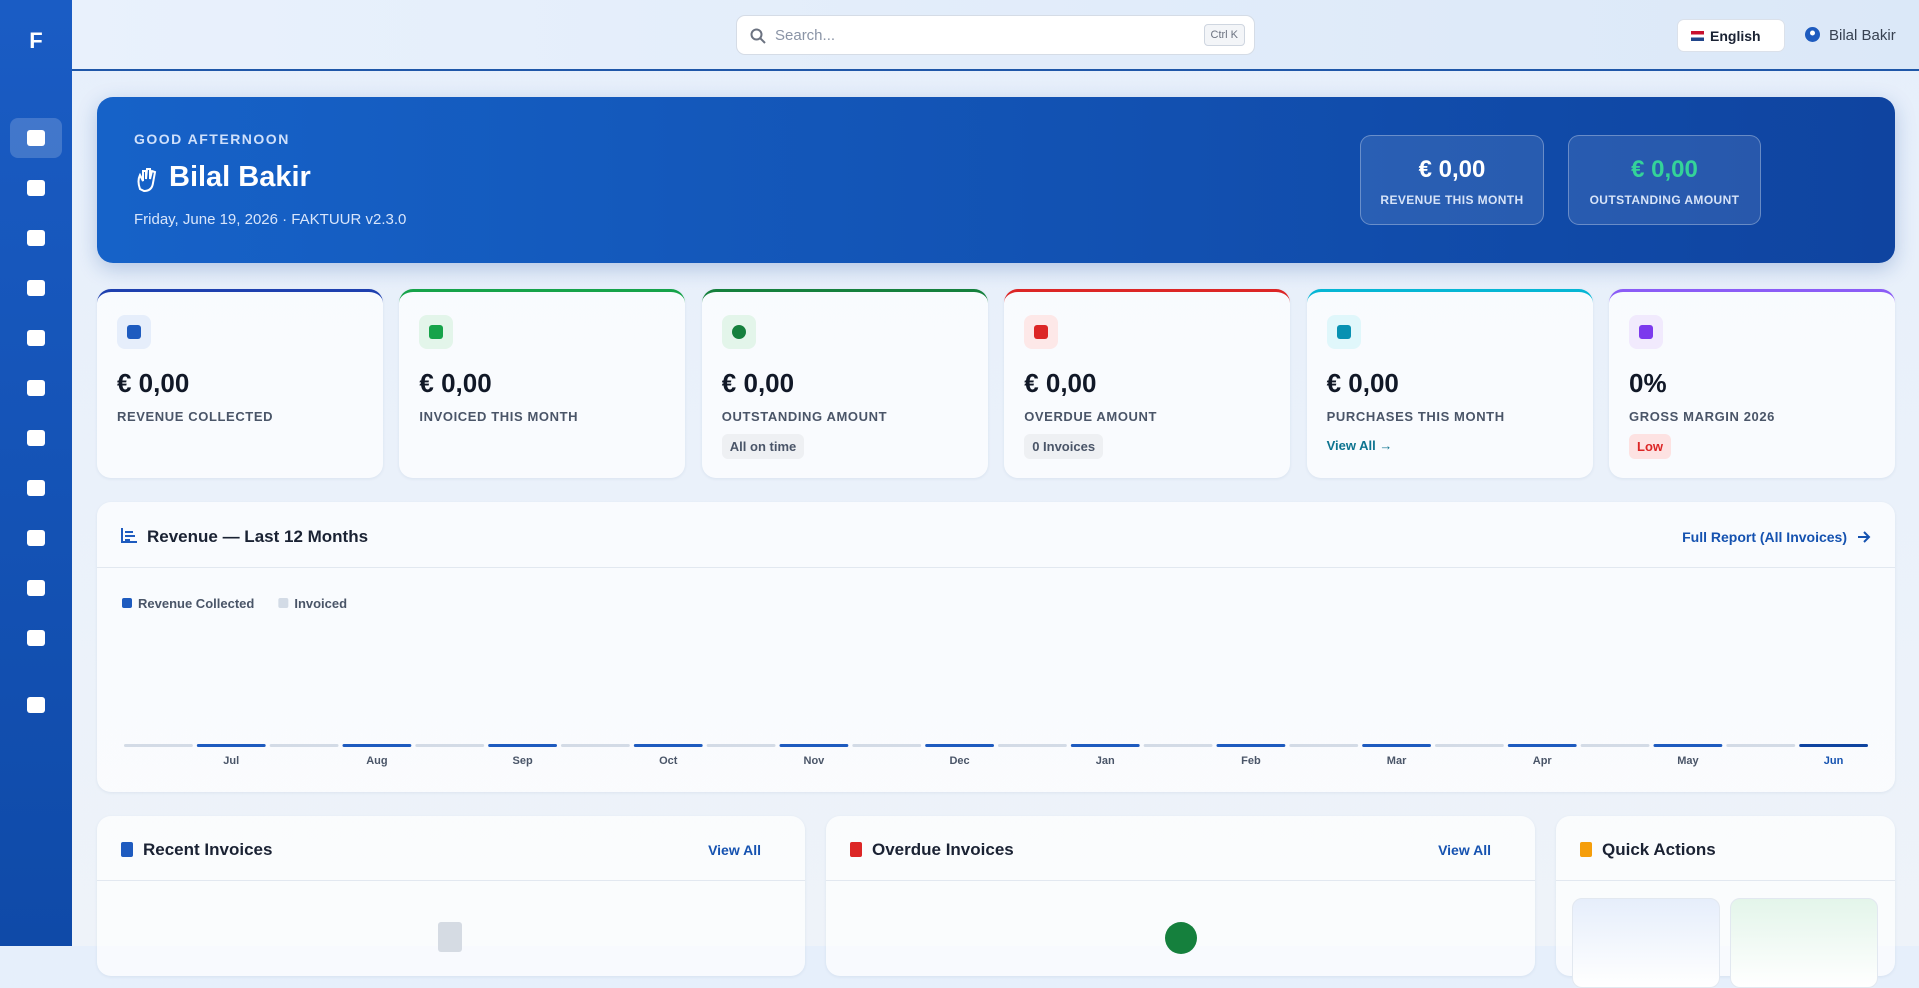  Describe the element at coordinates (258, 536) in the screenshot. I see `chart-title: Revenue — Last 12 Months` at that location.